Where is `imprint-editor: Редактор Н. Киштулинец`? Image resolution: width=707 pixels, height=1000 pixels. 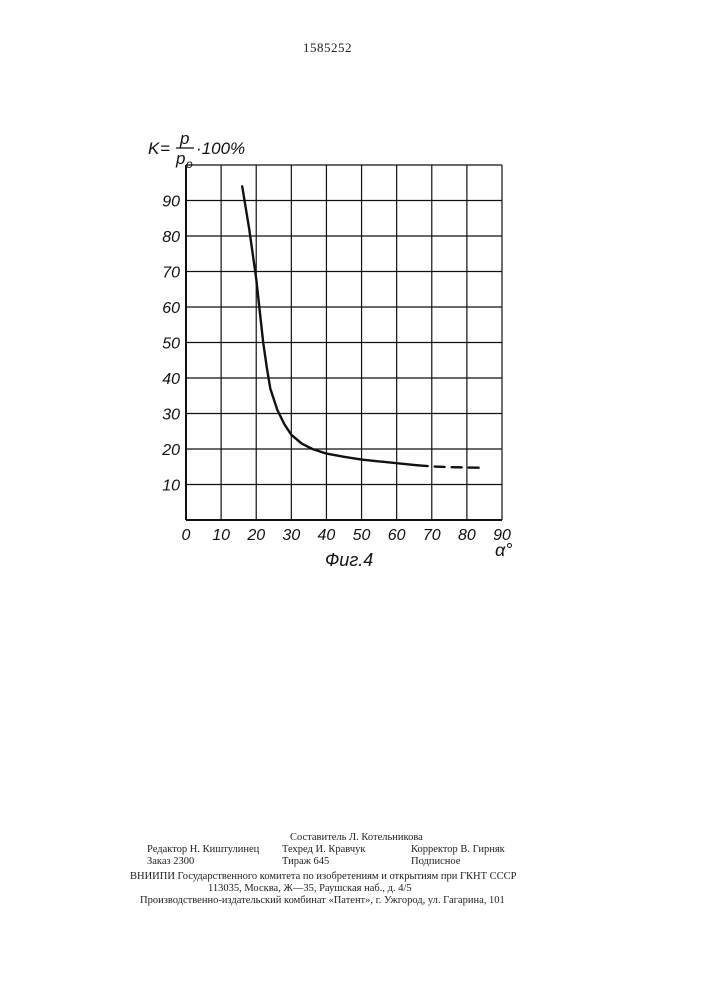
imprint-editor: Редактор Н. Киштулинец is located at coordinates (203, 849).